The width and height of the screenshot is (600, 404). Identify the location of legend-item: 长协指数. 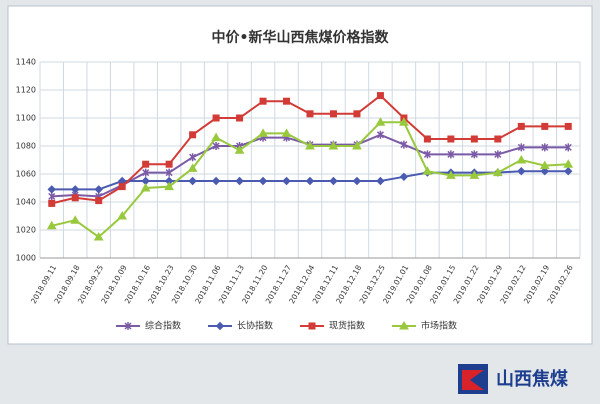
(240, 326).